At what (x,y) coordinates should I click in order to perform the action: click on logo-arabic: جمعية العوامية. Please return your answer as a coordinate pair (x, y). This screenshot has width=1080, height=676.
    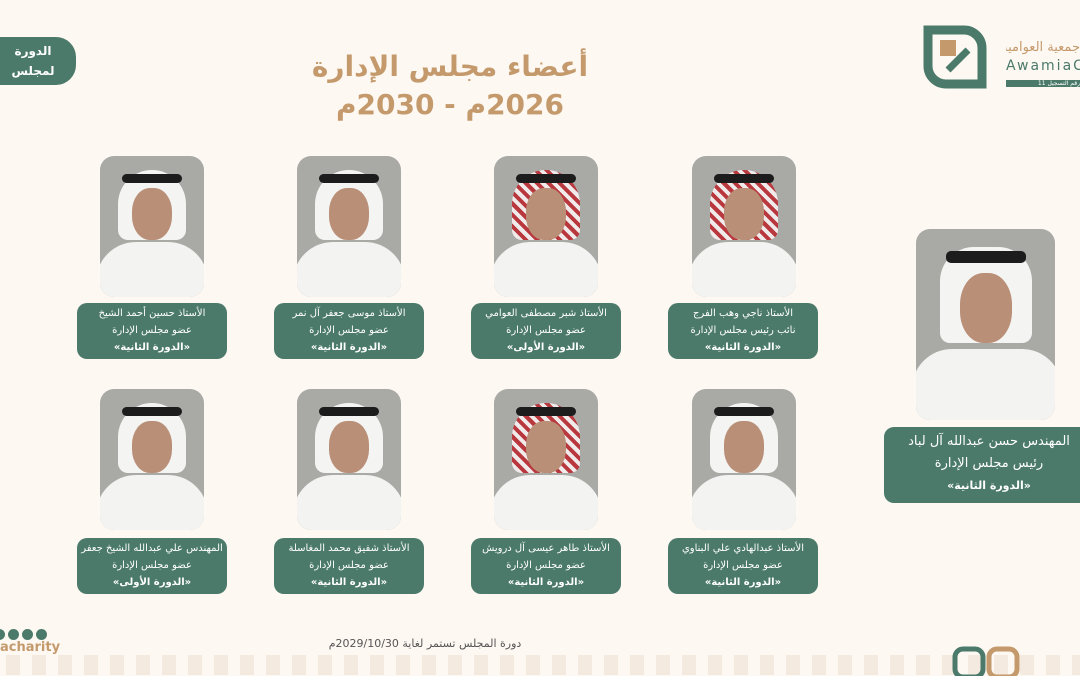
    Looking at the image, I should click on (1043, 47).